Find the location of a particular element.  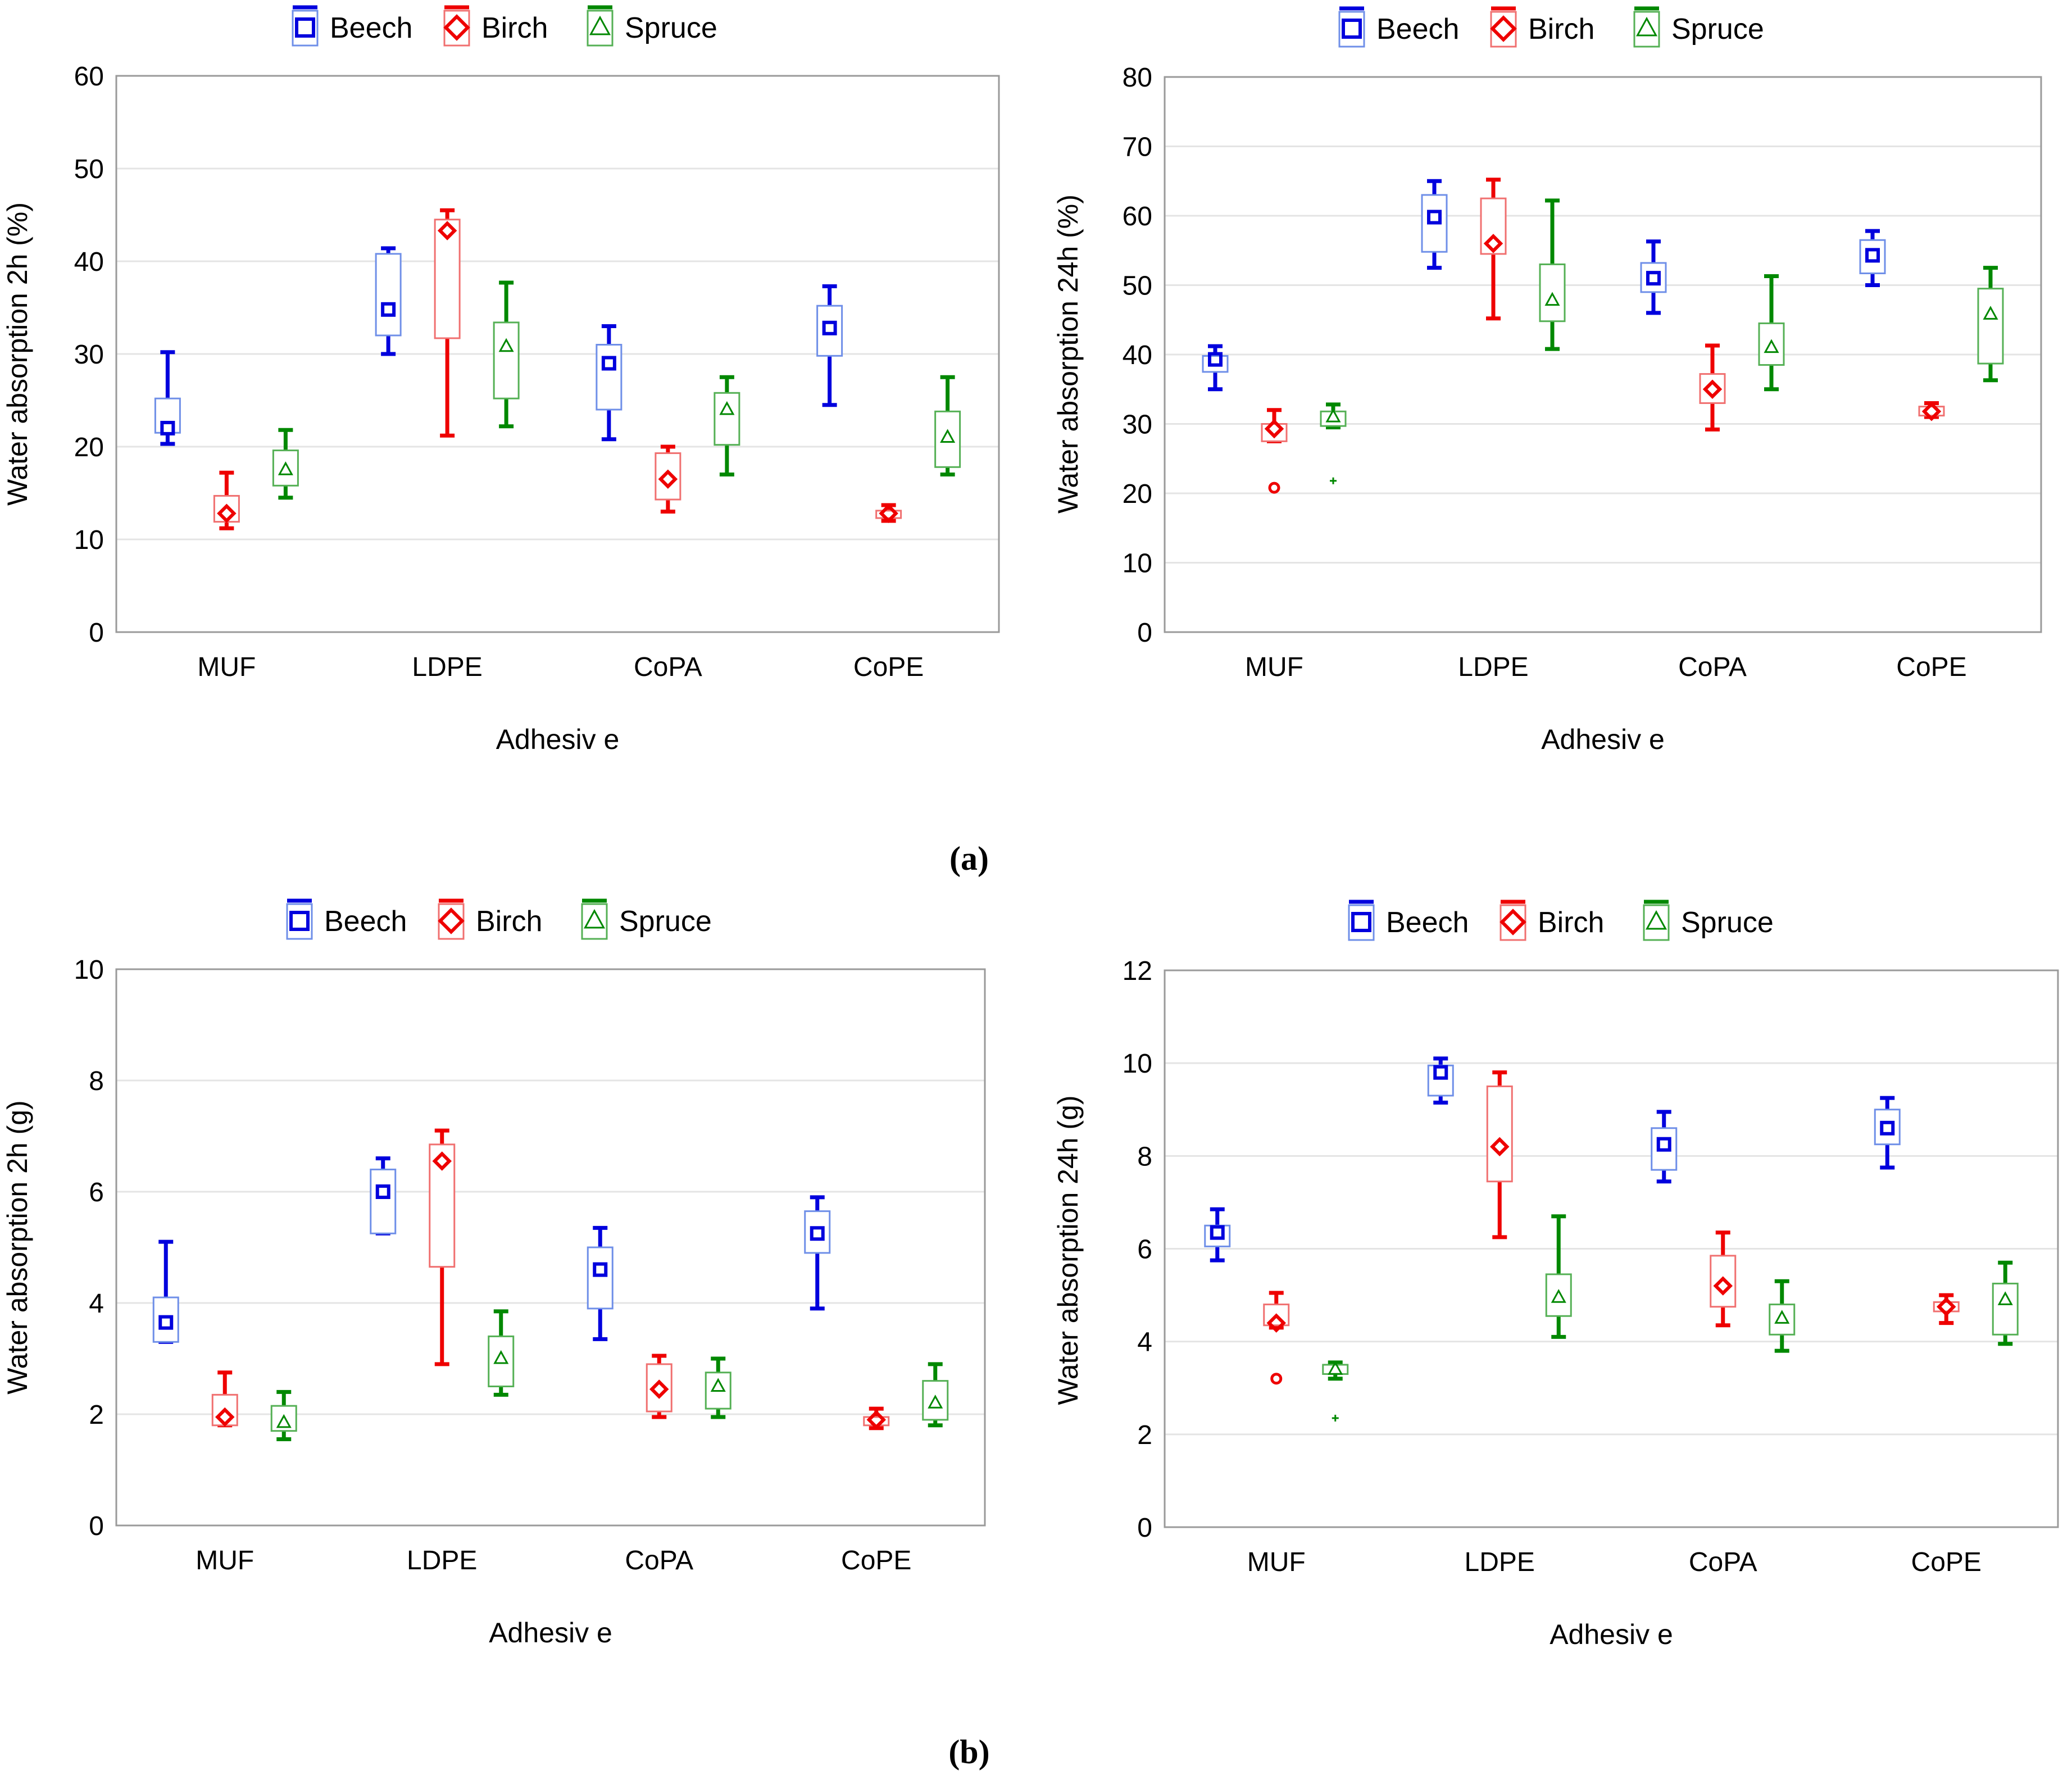

chart-3-y-tick-label: 2 is located at coordinates (96, 1415).